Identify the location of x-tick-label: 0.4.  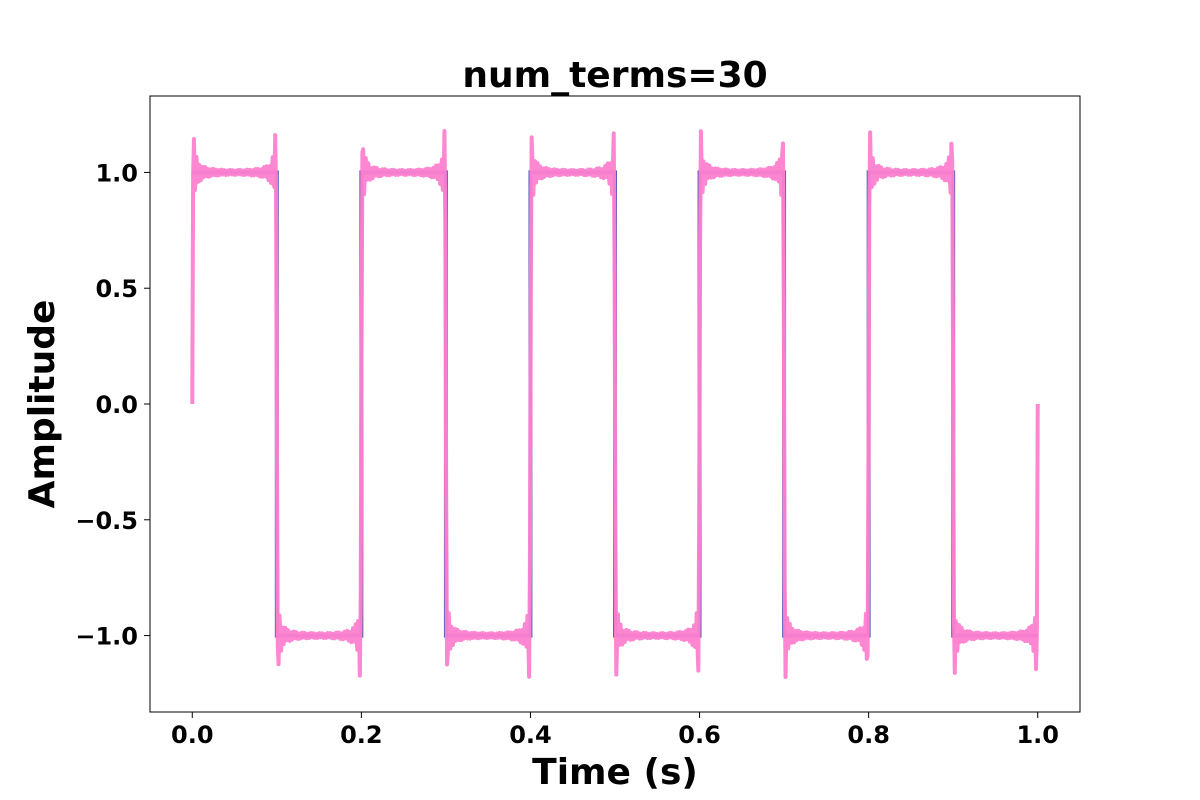
(530, 735).